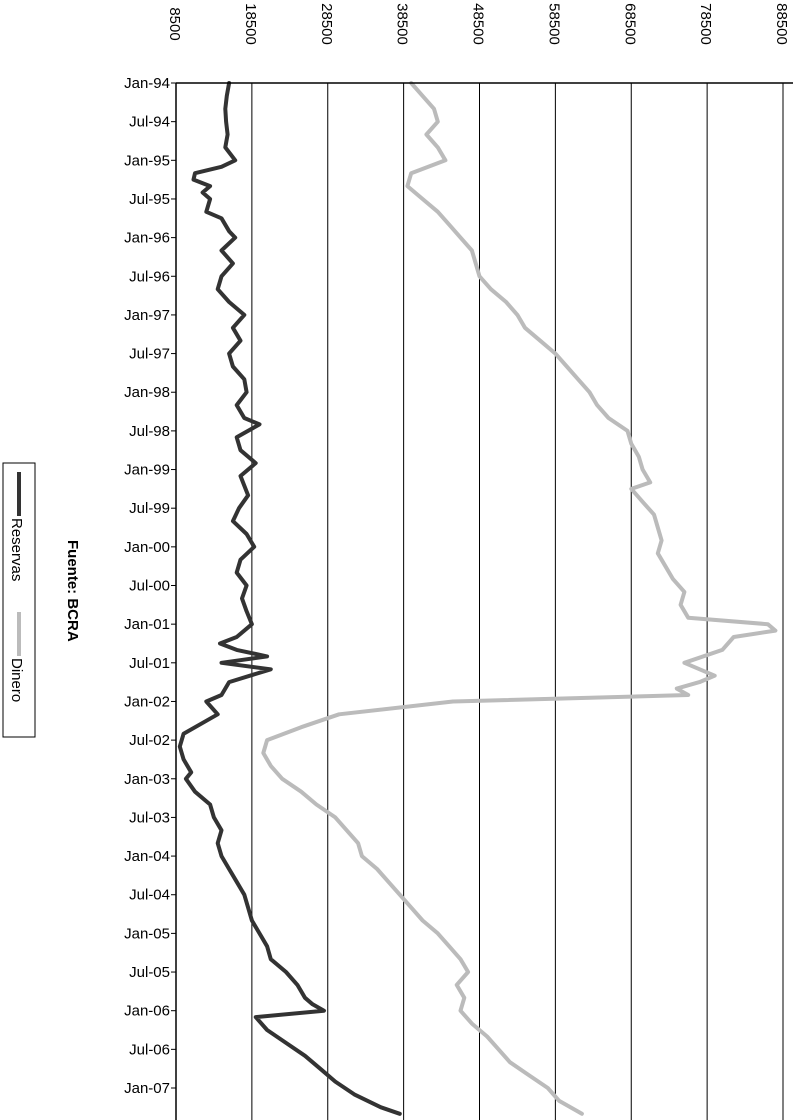  Describe the element at coordinates (174, 23) in the screenshot. I see `value-tick-label: 8500` at that location.